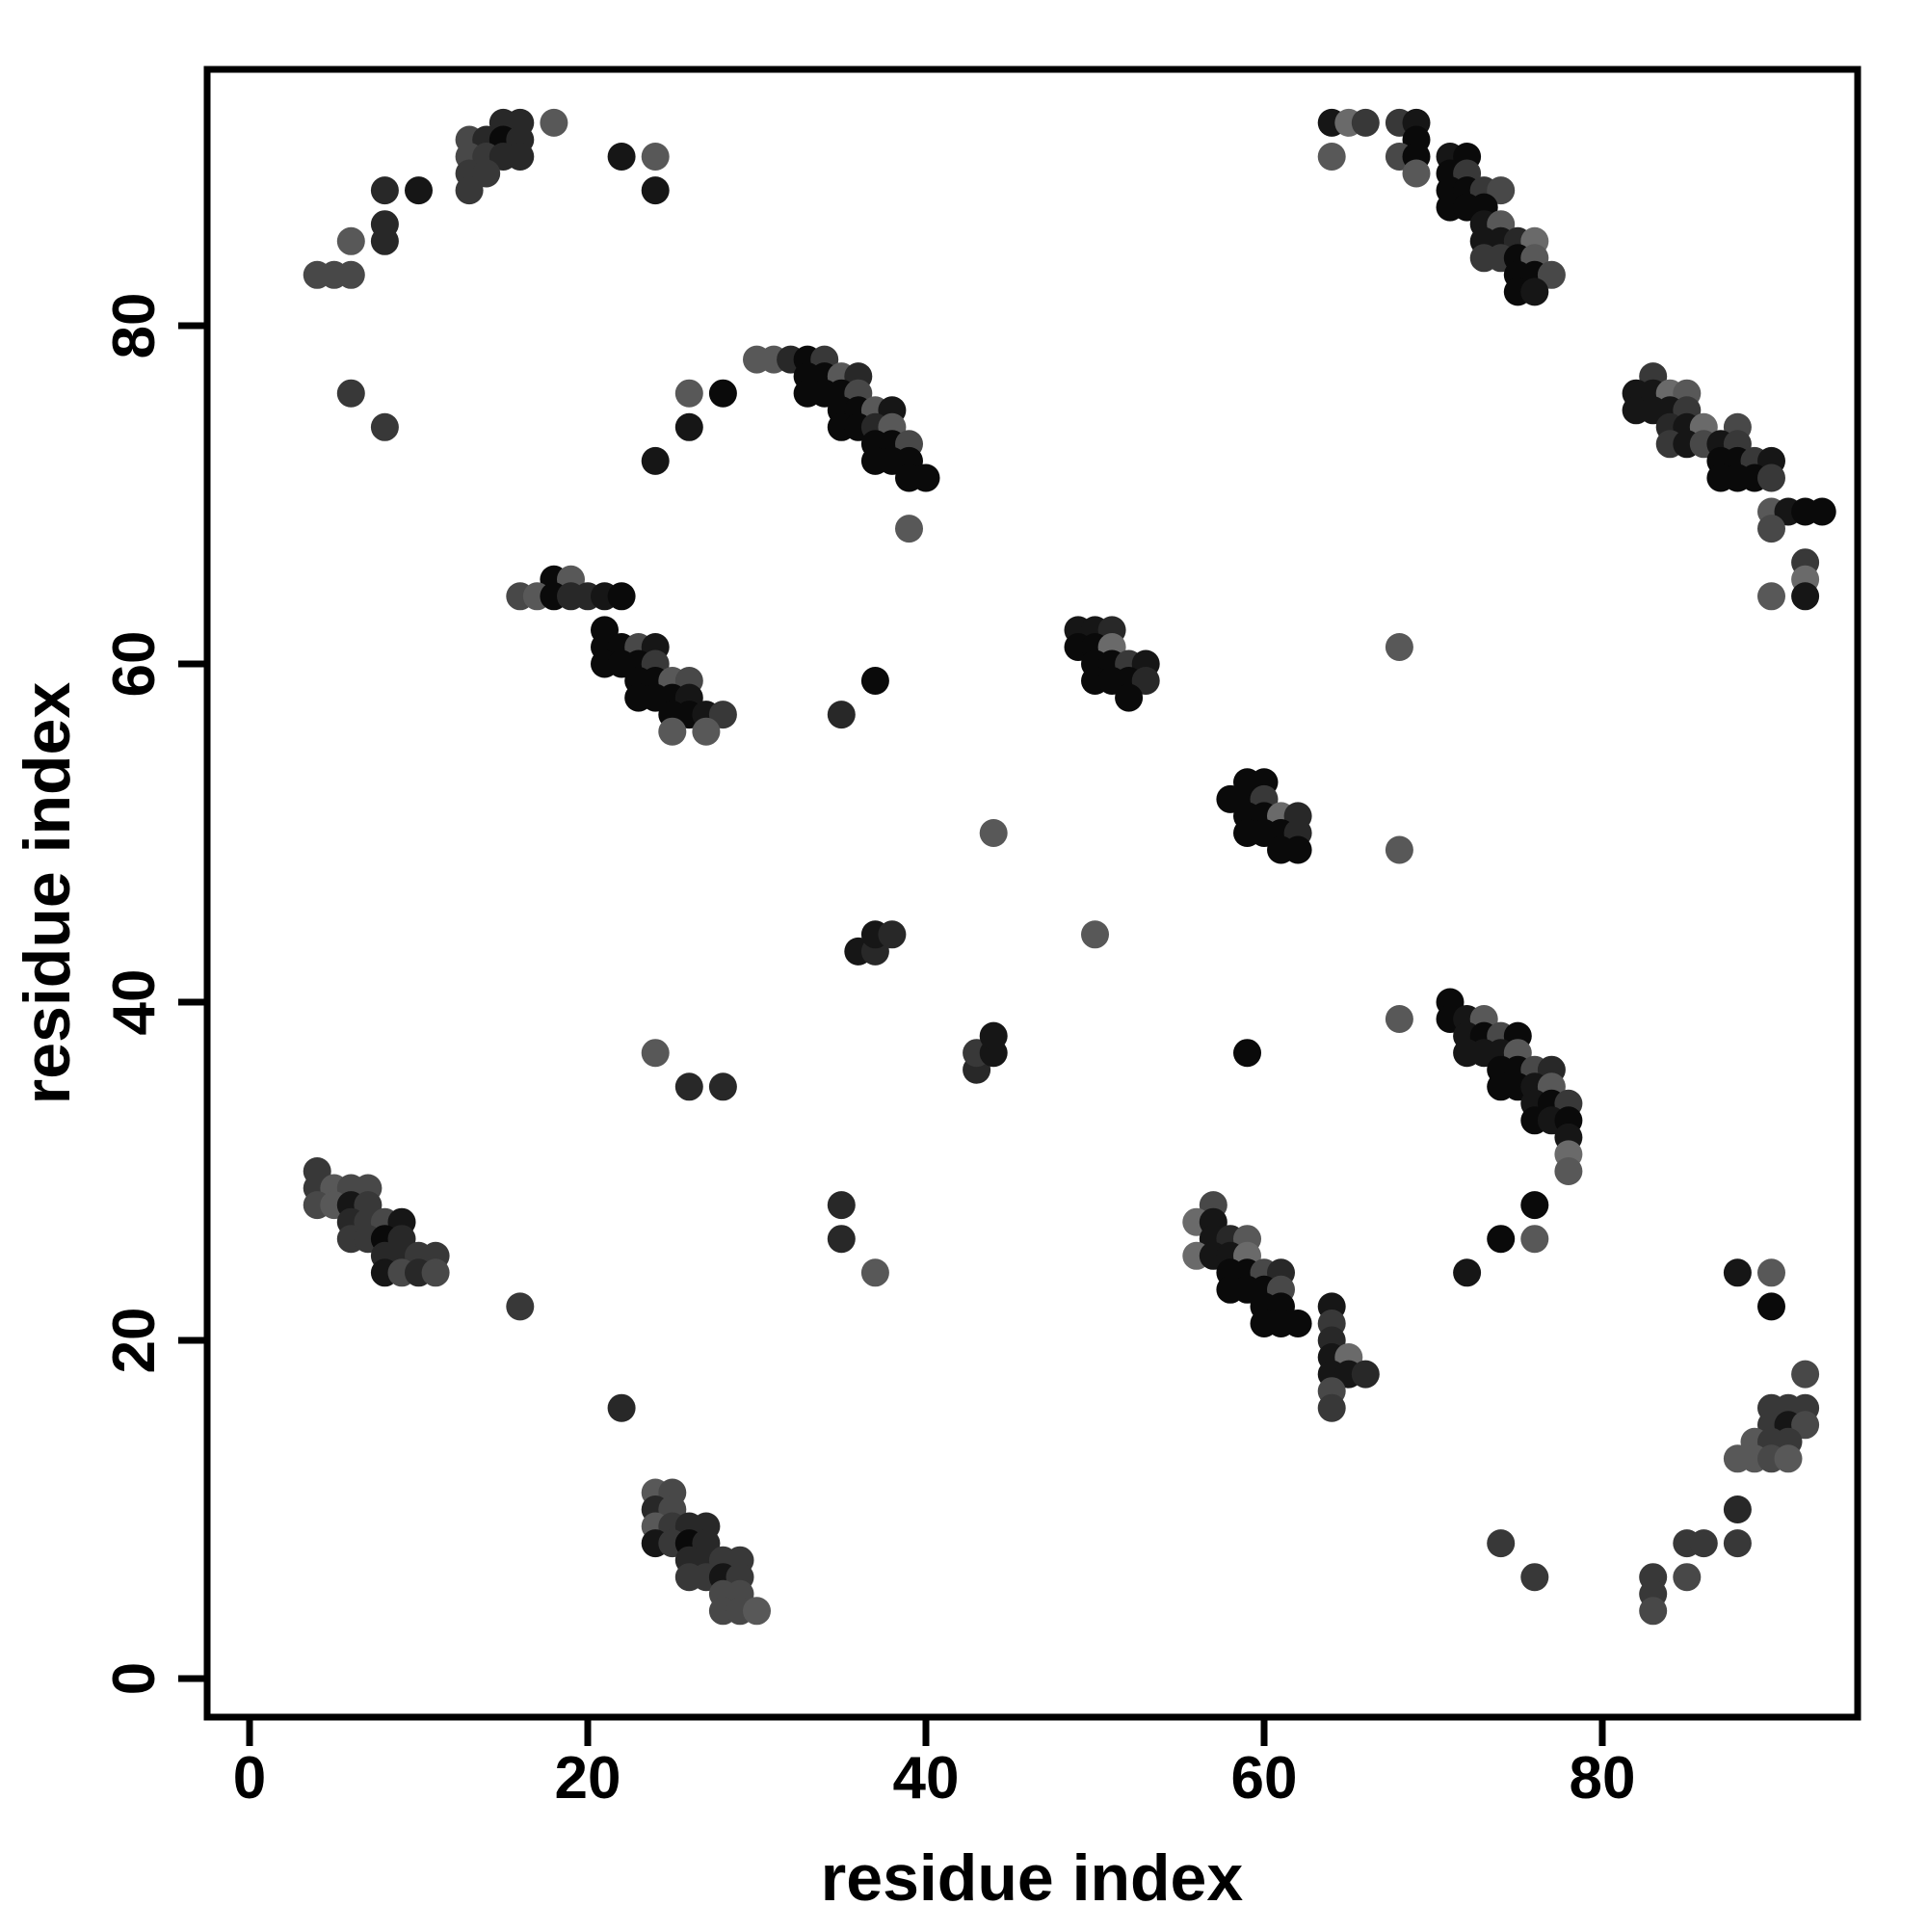 Image resolution: width=1927 pixels, height=1932 pixels. What do you see at coordinates (249, 1778) in the screenshot?
I see `x-tick-label: 0` at bounding box center [249, 1778].